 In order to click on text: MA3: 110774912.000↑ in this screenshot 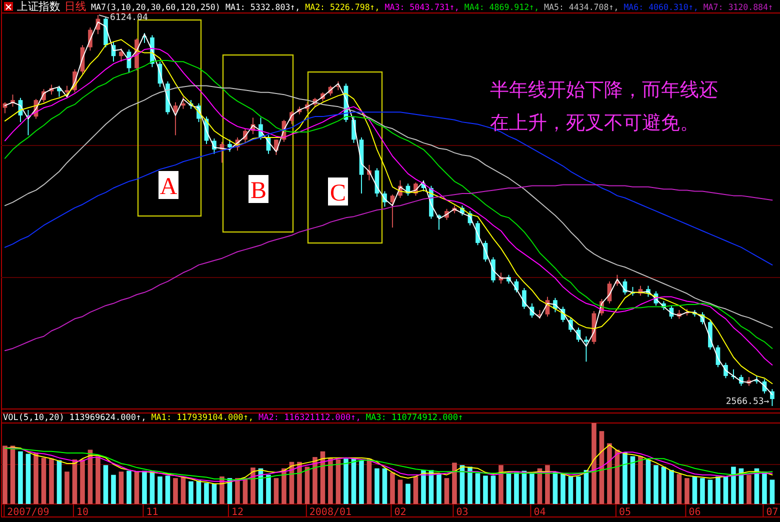, I will do `click(415, 418)`.